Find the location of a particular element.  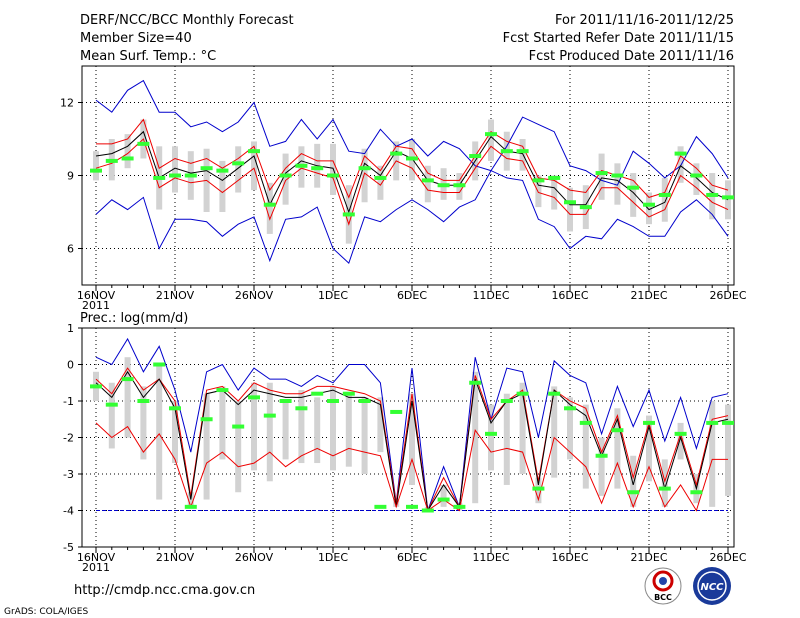

ncc-logo: NCC is located at coordinates (712, 586).